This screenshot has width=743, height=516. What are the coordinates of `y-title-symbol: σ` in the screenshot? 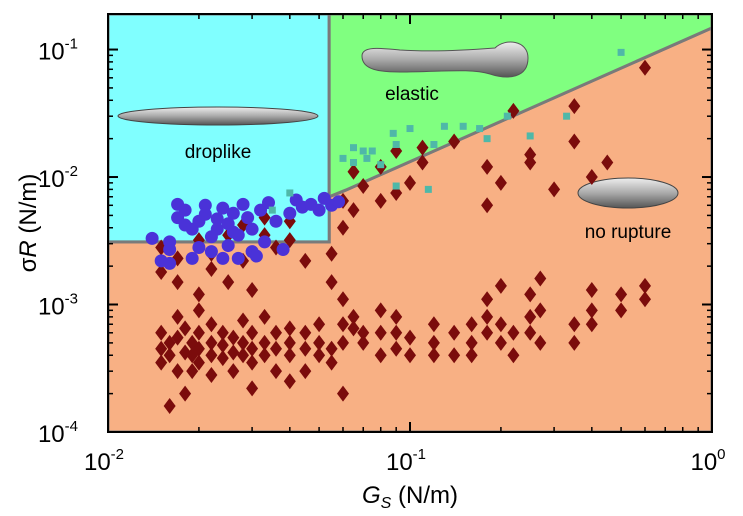 It's located at (28, 264).